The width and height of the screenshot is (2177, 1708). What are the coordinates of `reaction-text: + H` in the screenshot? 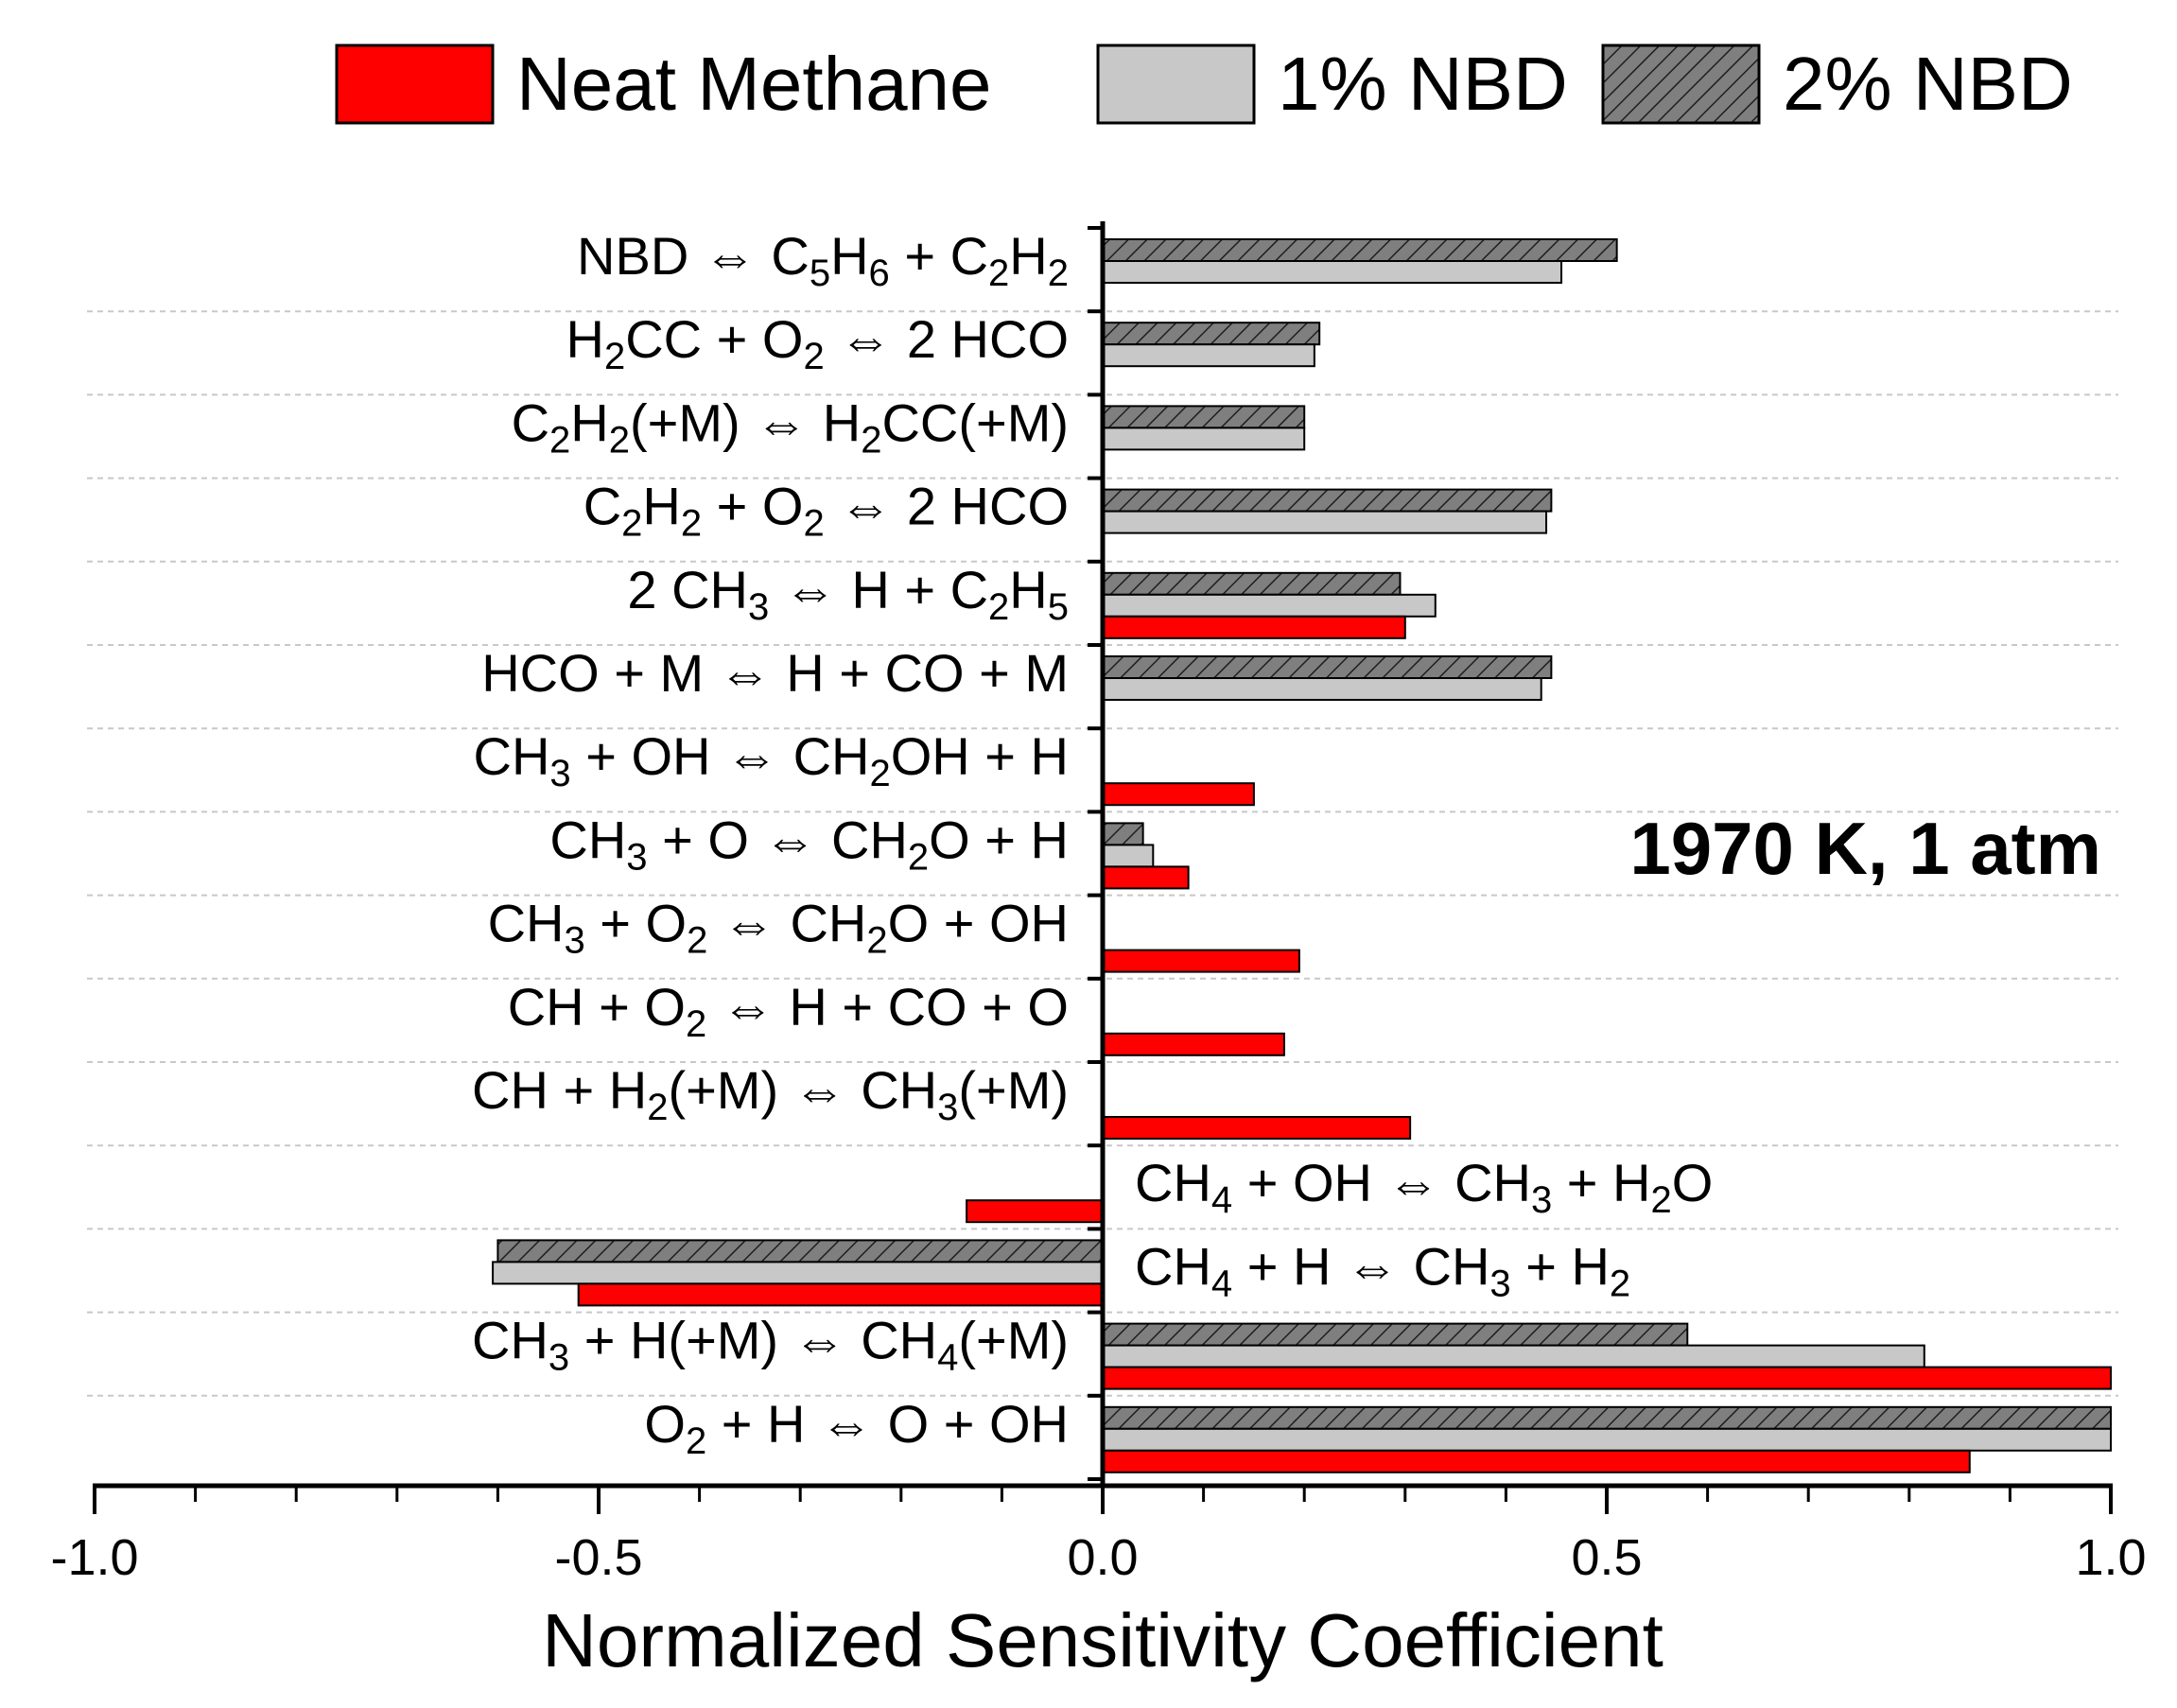 It's located at (1601, 1182).